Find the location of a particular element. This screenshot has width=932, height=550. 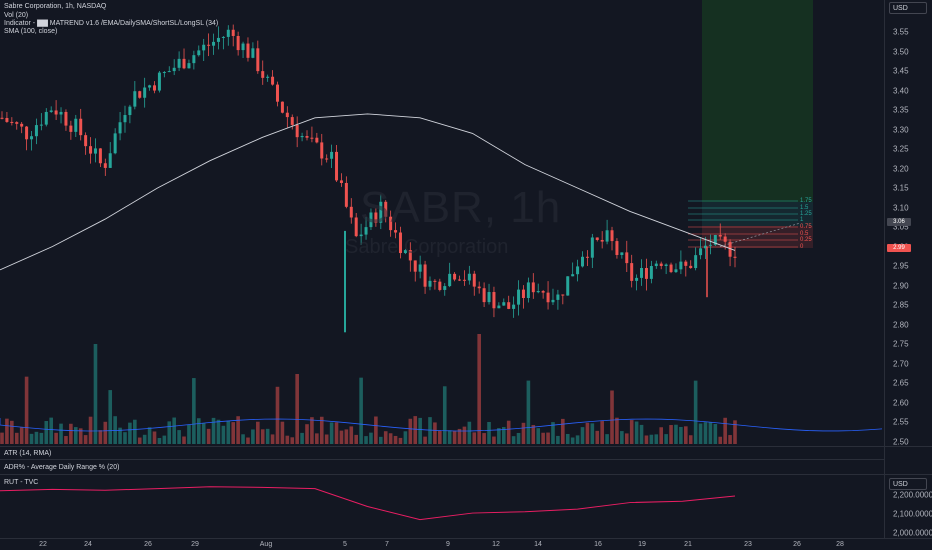

rut-label: RUT - TVC is located at coordinates (21, 482).